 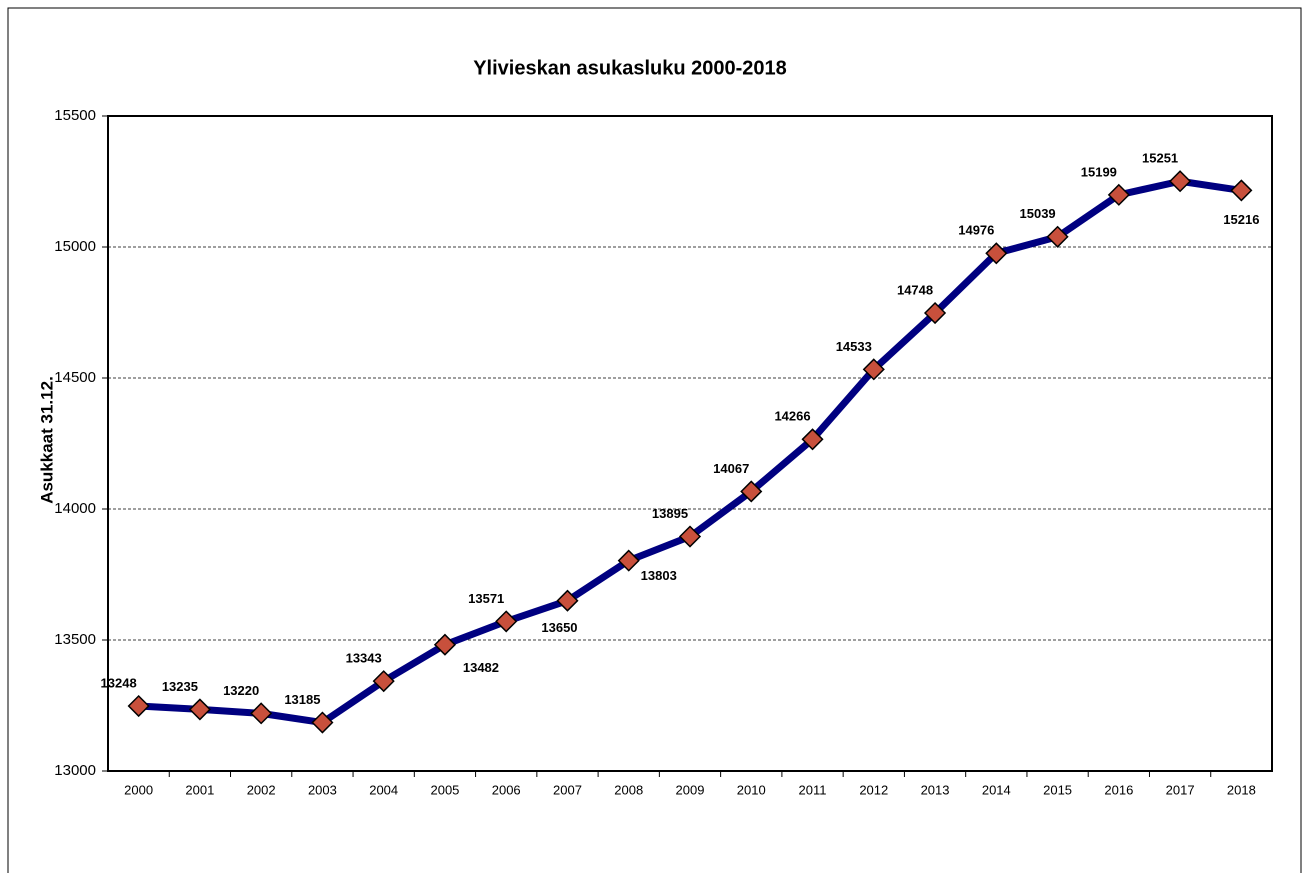 I want to click on x-tick-label: 2015, so click(x=1057, y=789).